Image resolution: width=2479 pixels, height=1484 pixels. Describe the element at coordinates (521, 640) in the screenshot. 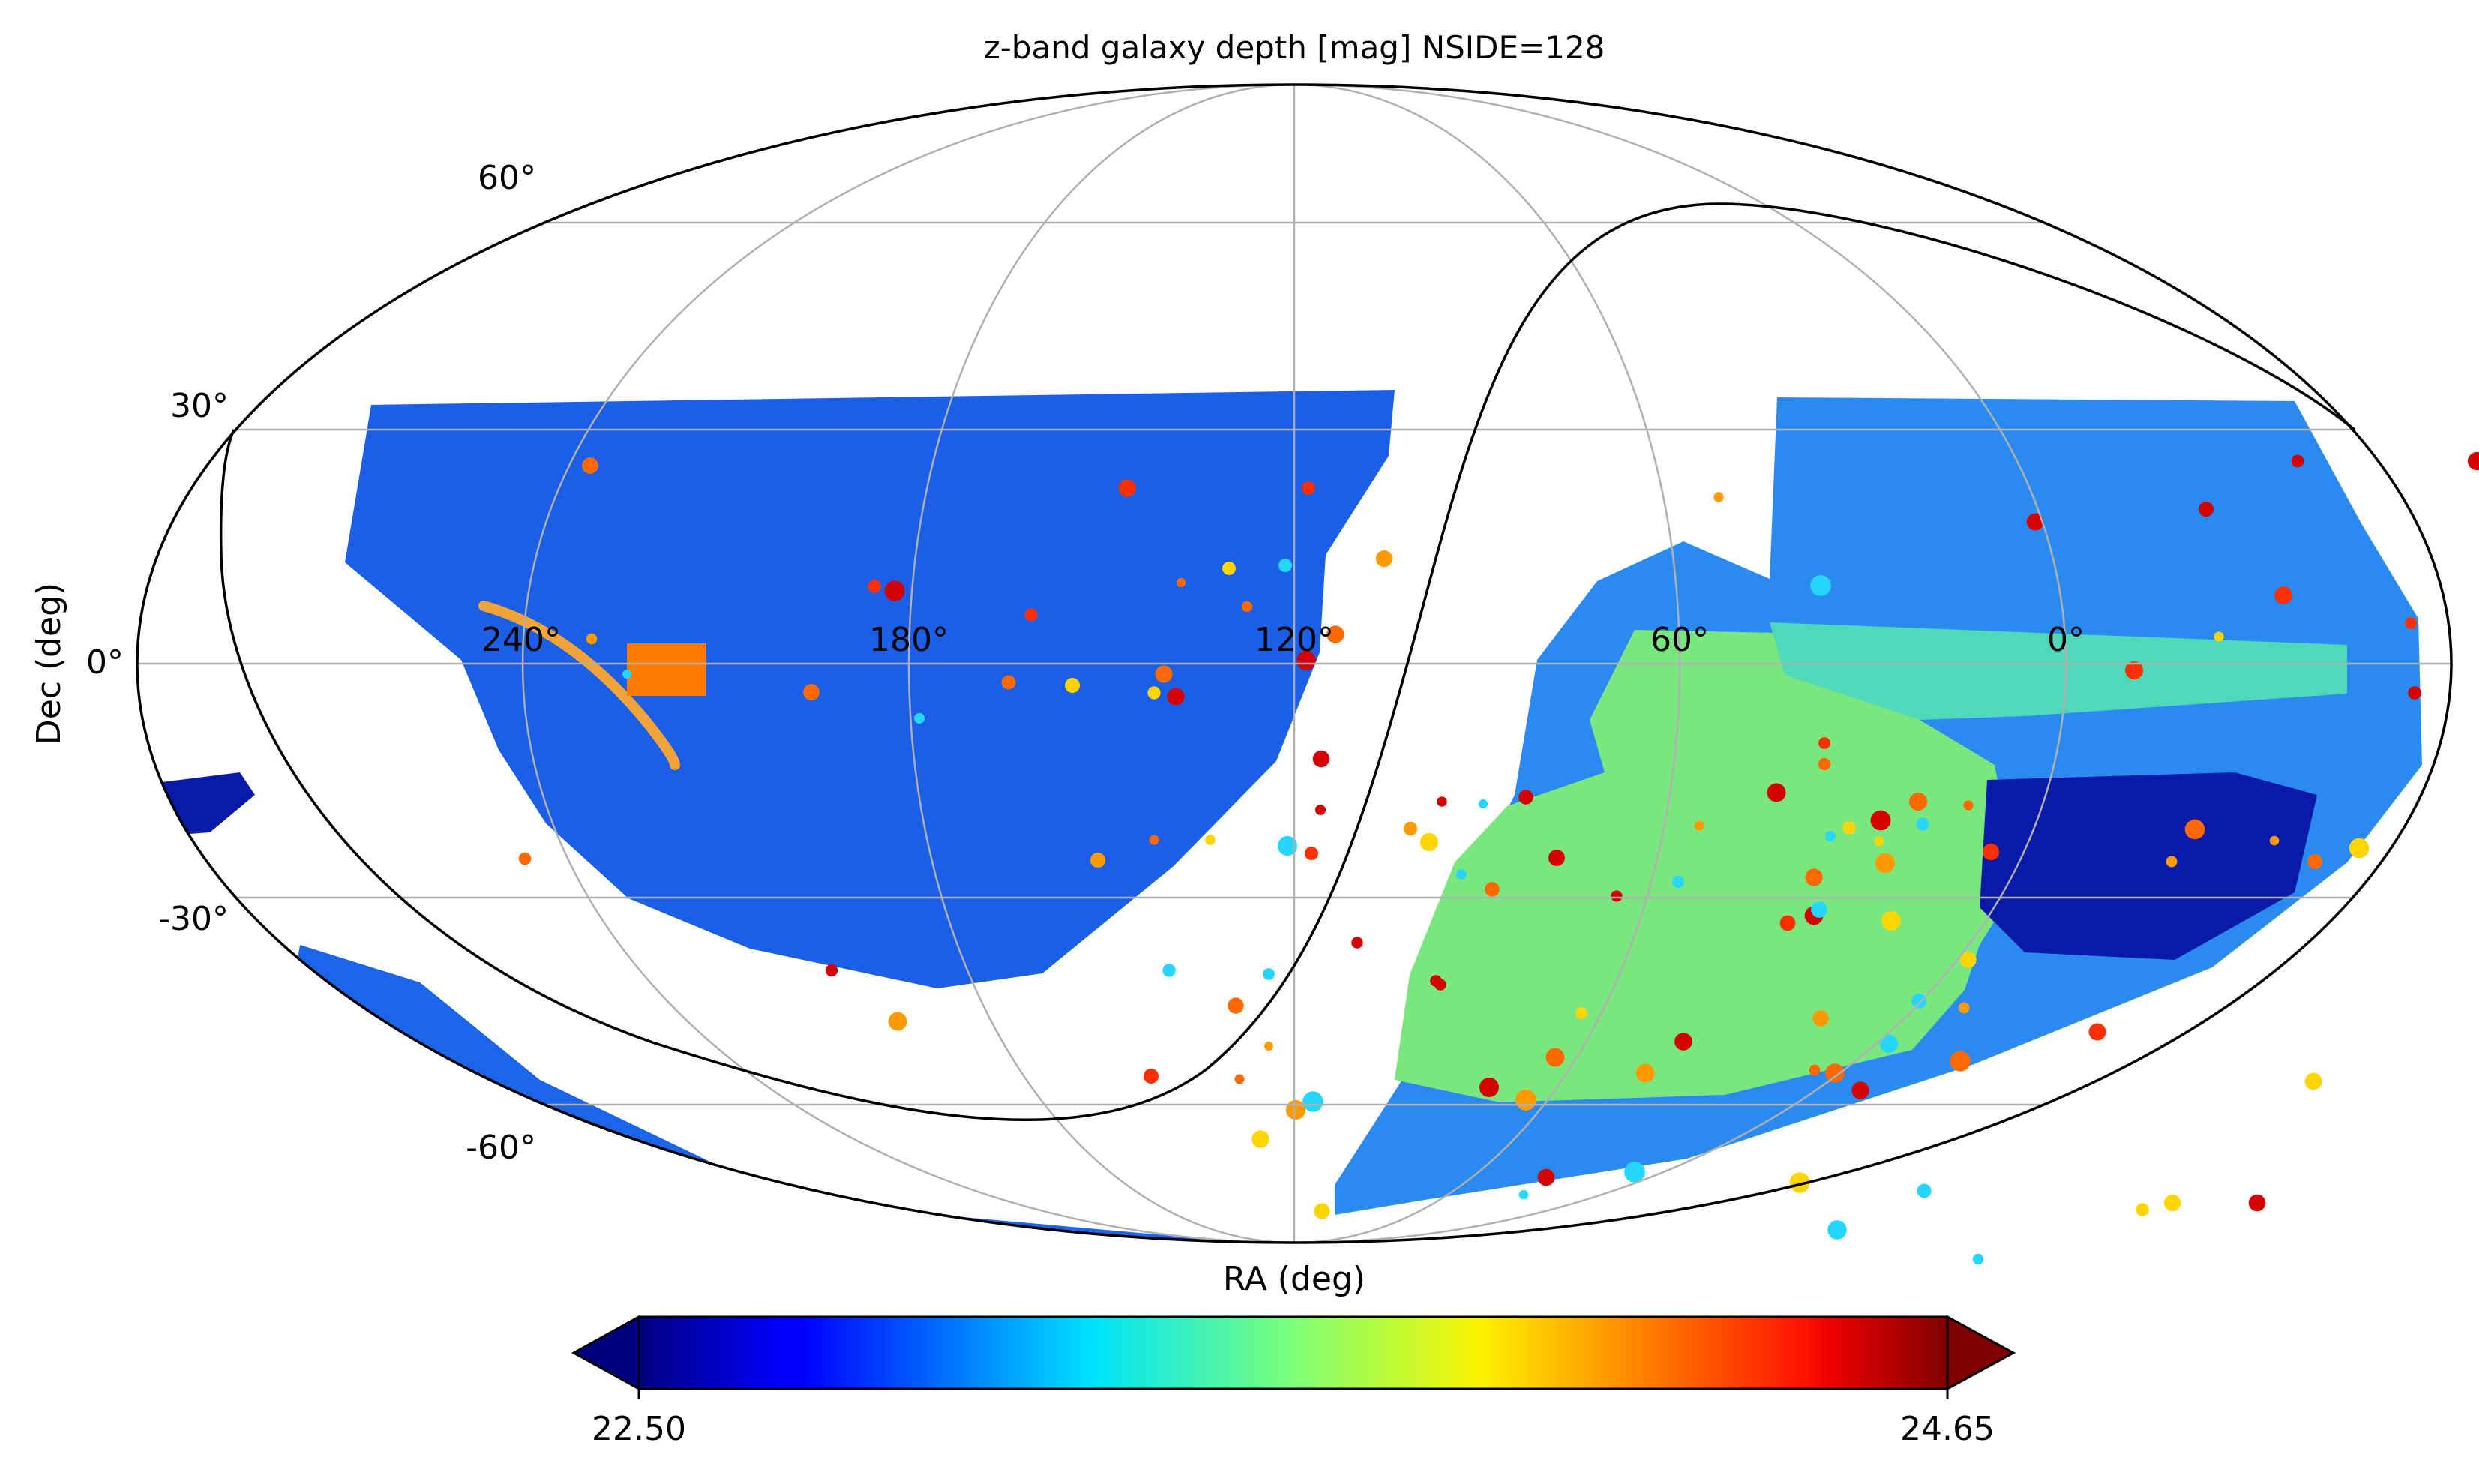

I see `ra-tick-240: 240°` at that location.